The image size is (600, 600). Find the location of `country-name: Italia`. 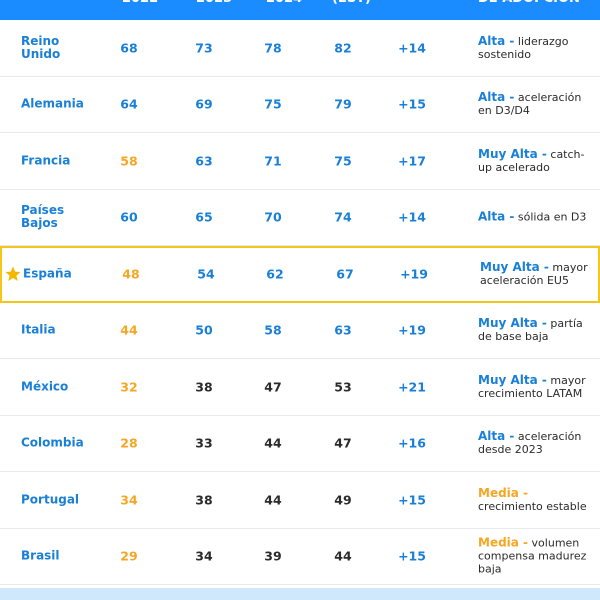

country-name: Italia is located at coordinates (38, 329).